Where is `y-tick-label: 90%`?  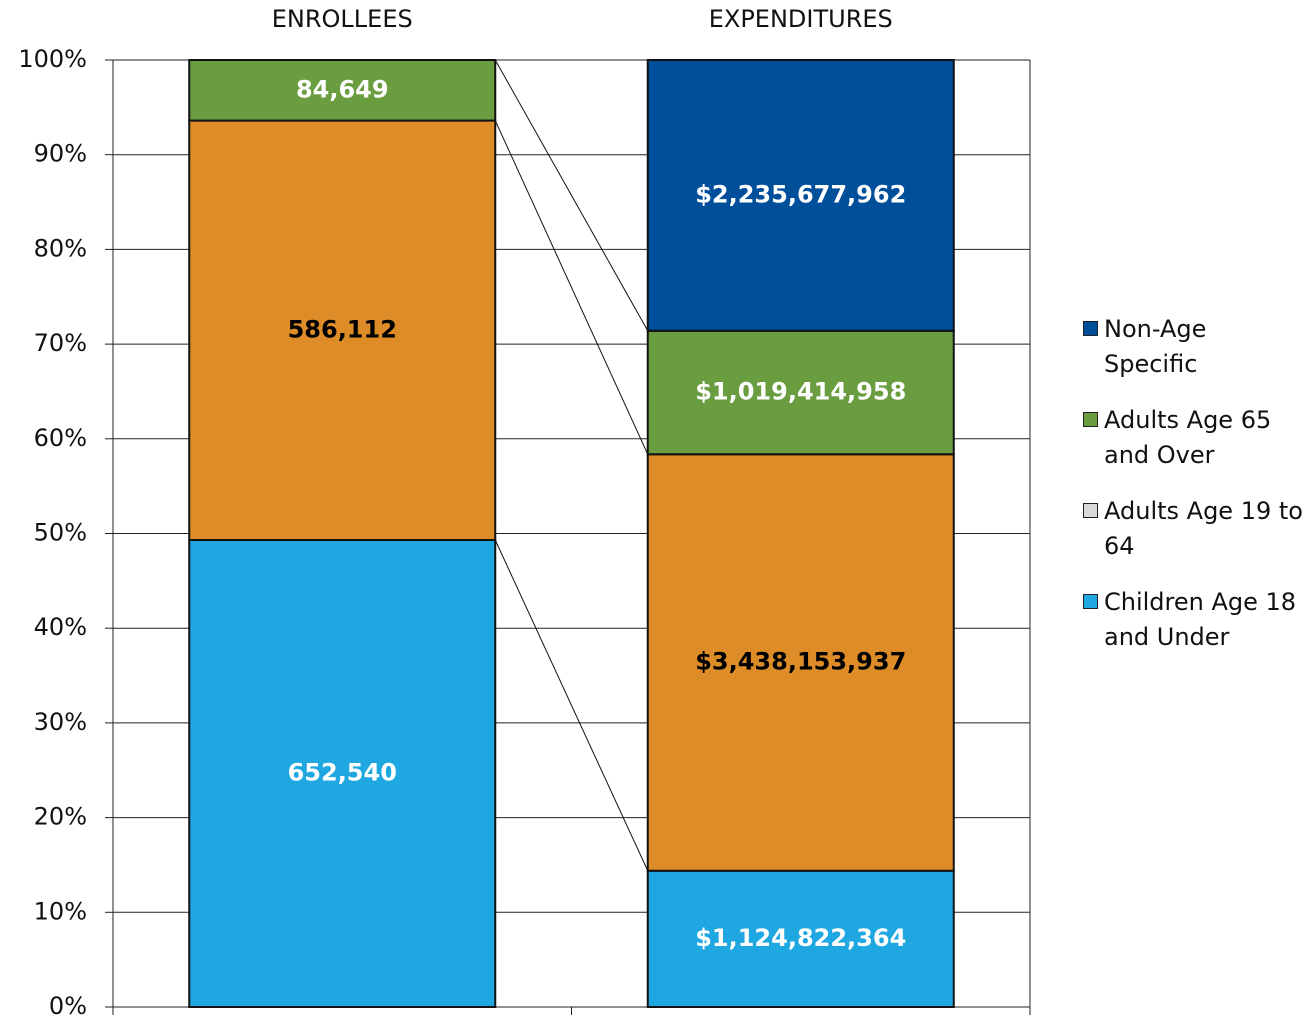 y-tick-label: 90% is located at coordinates (60, 154).